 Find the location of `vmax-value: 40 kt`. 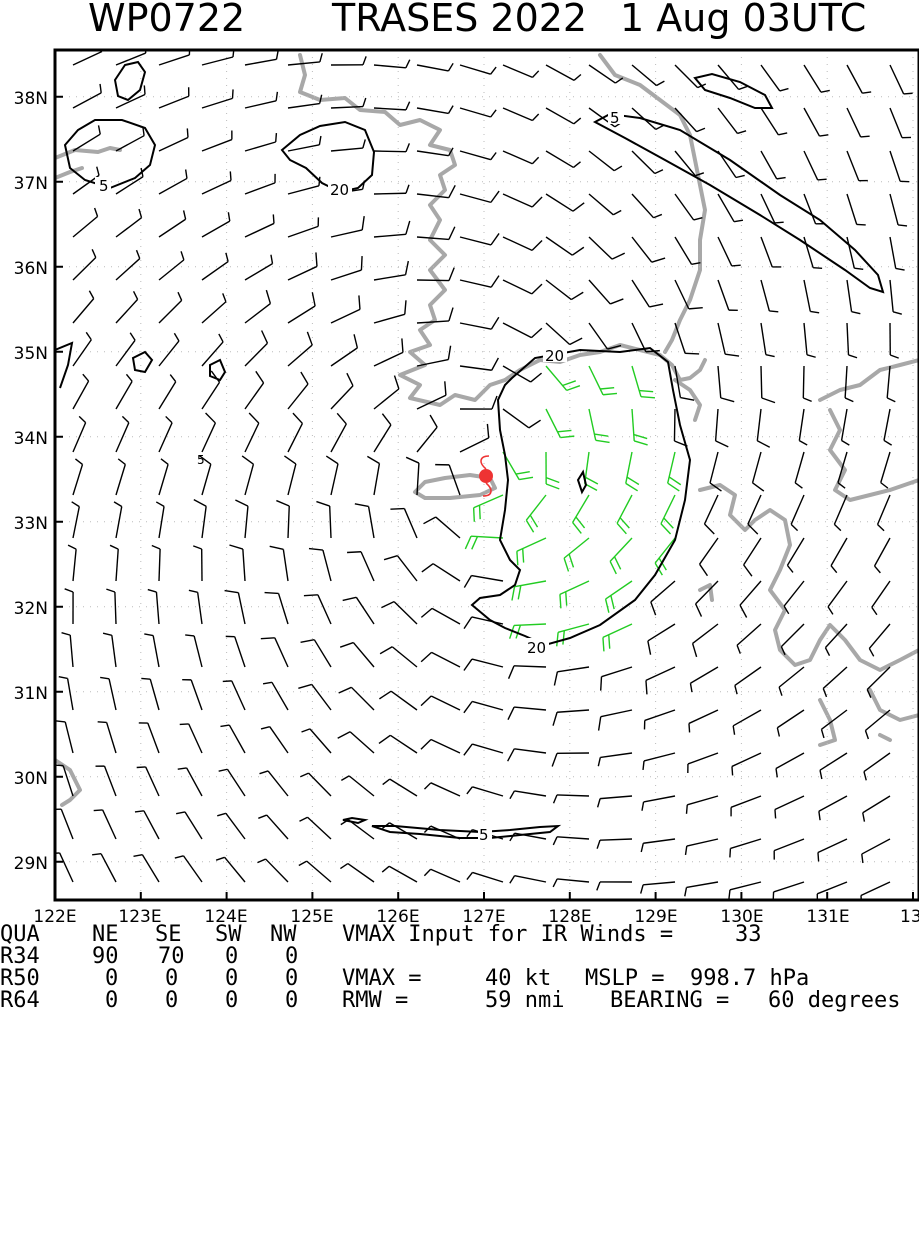

vmax-value: 40 kt is located at coordinates (518, 979).